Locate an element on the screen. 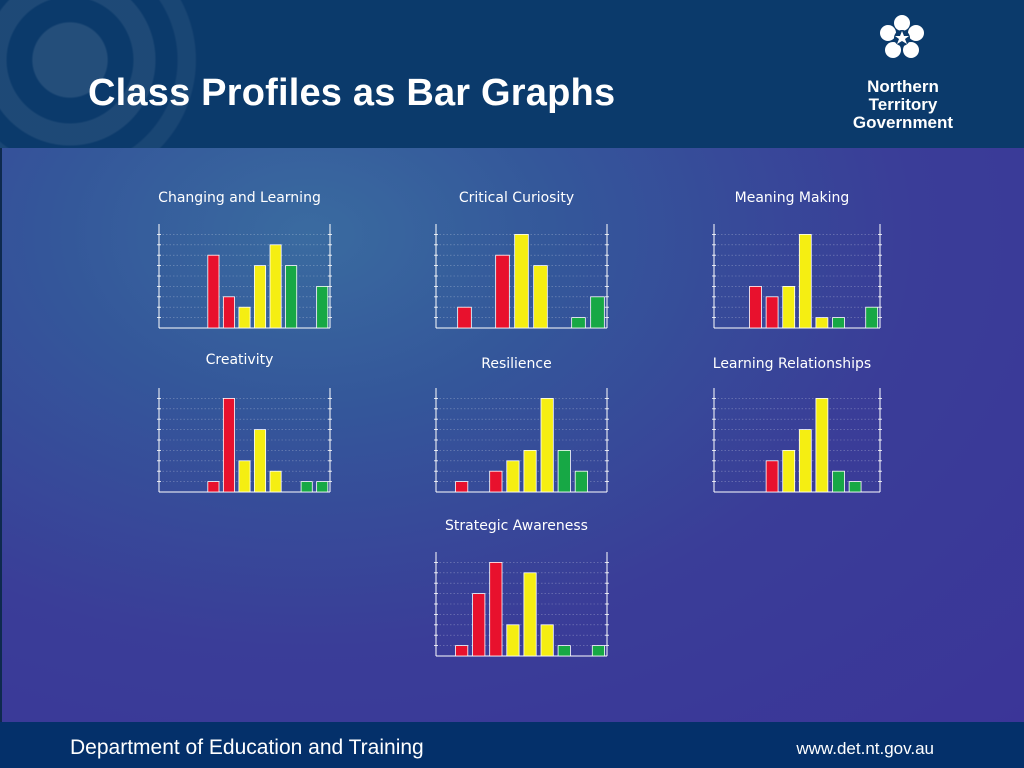 The height and width of the screenshot is (768, 1024). chart-resilience: Resilience is located at coordinates (516, 426).